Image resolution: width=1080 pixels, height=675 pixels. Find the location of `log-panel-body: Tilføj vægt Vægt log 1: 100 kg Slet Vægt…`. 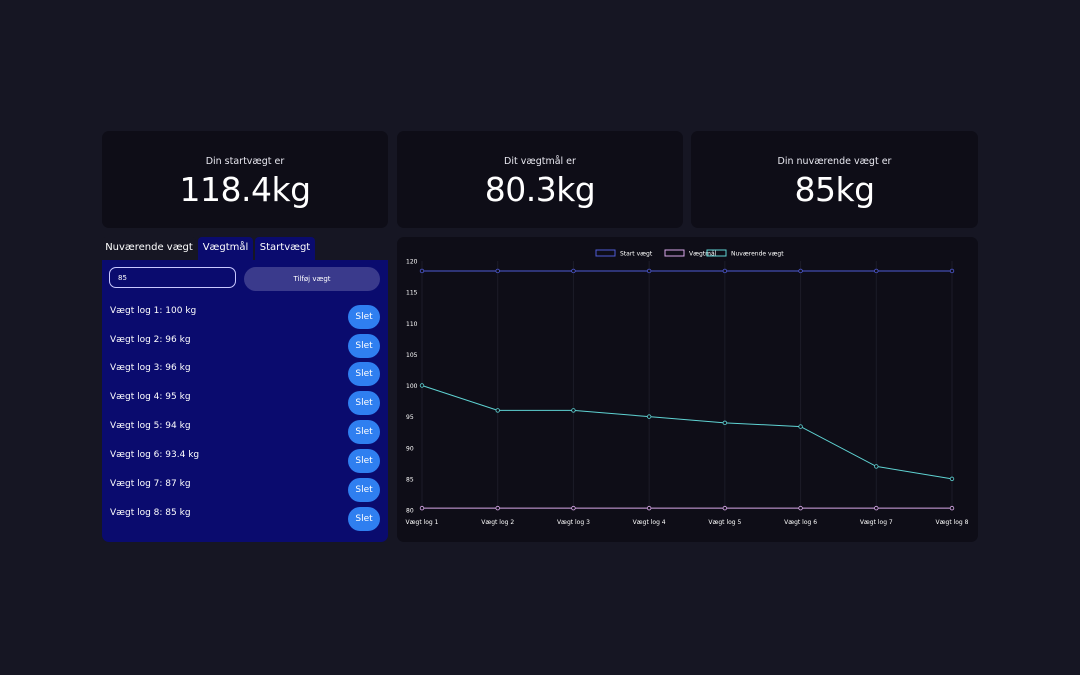

log-panel-body: Tilføj vægt Vægt log 1: 100 kg Slet Vægt… is located at coordinates (245, 401).